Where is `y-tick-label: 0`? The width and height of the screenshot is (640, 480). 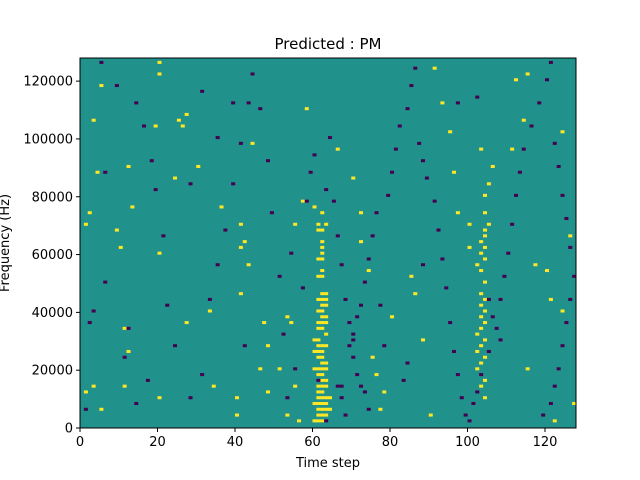
y-tick-label: 0 is located at coordinates (69, 429).